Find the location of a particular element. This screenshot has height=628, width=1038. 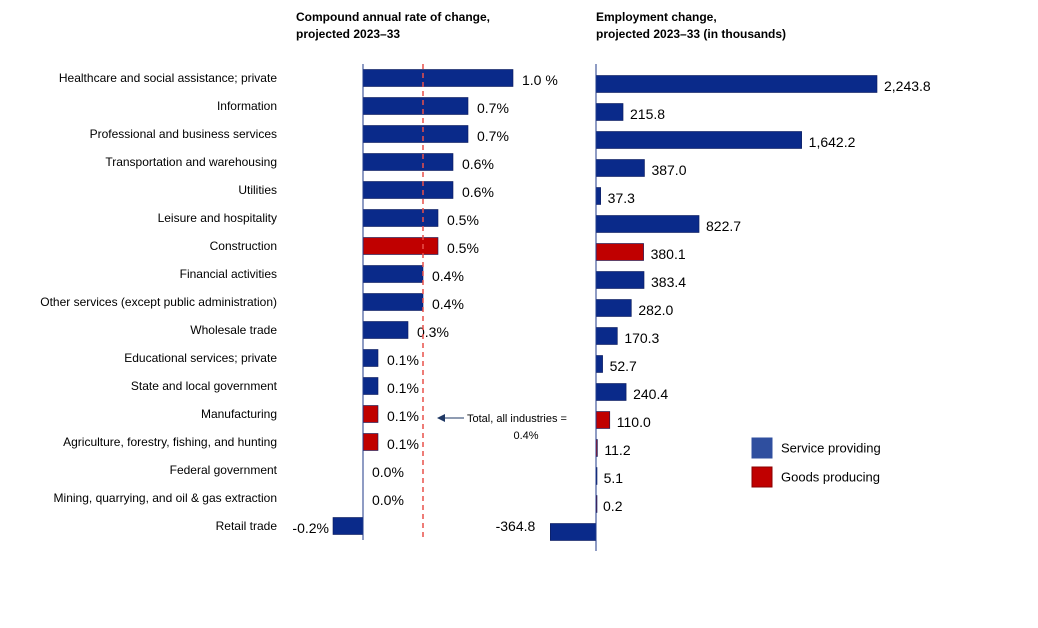

rate-value-information: 0.7% is located at coordinates (493, 108).